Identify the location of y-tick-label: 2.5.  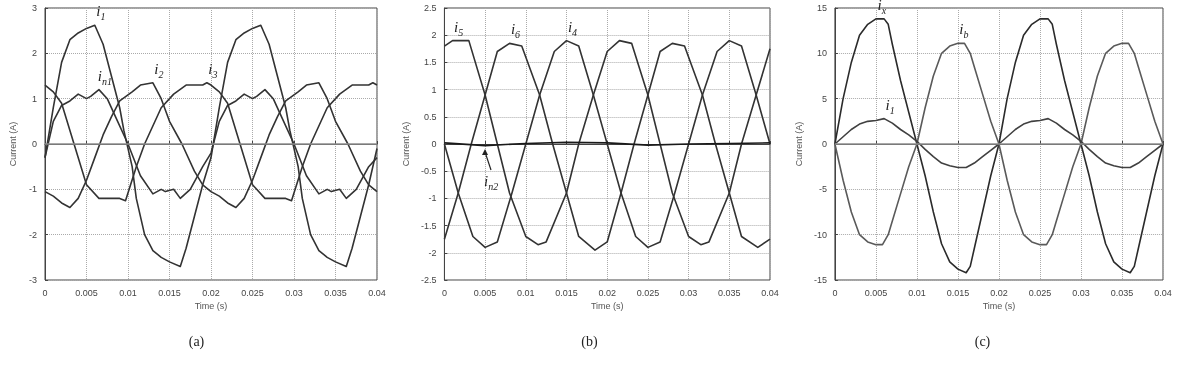
(430, 8).